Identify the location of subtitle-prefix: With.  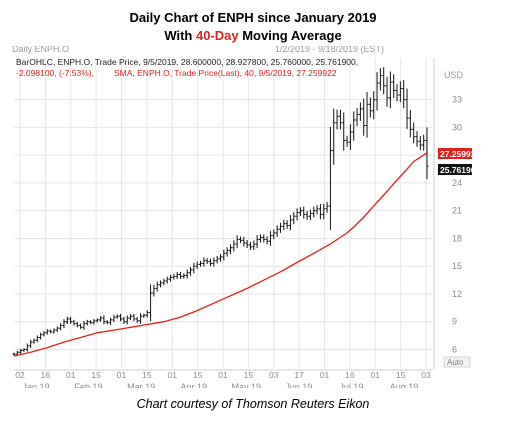
(180, 35).